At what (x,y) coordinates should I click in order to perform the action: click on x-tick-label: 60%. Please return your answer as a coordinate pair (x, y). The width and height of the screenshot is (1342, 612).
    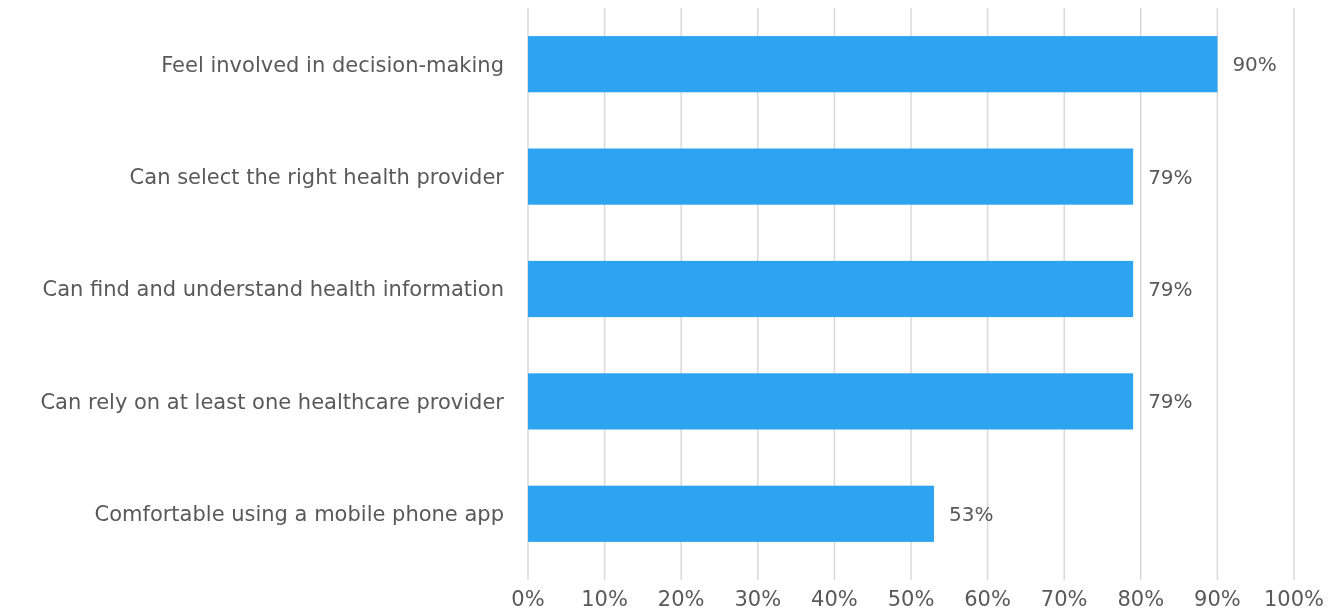
    Looking at the image, I should click on (987, 599).